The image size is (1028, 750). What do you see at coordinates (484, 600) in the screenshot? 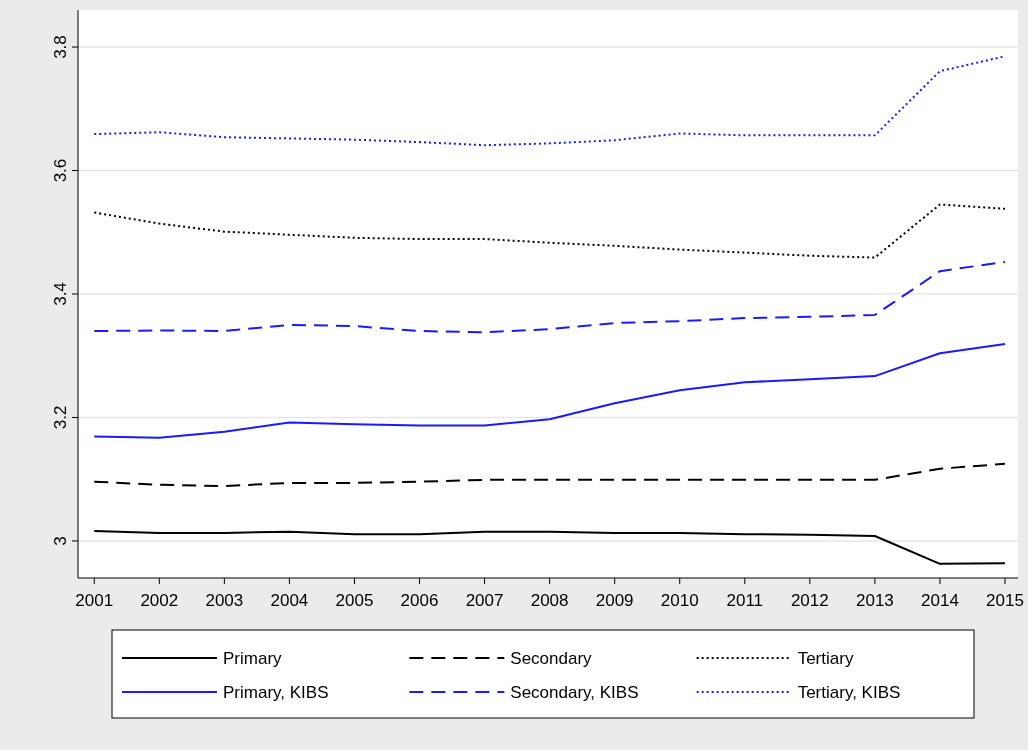
I see `x-tick-label: 2007` at bounding box center [484, 600].